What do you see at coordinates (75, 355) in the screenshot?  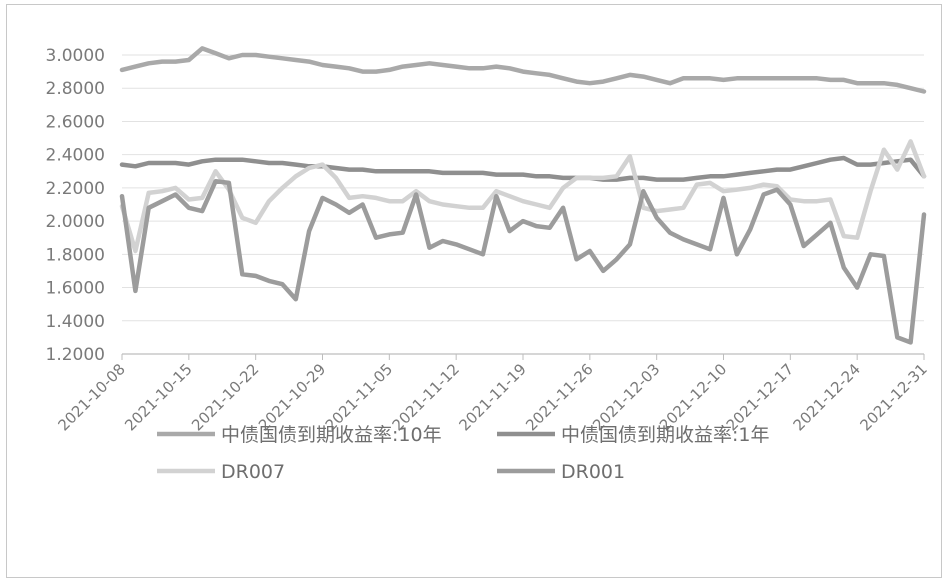 I see `y-tick-label: 1.2000` at bounding box center [75, 355].